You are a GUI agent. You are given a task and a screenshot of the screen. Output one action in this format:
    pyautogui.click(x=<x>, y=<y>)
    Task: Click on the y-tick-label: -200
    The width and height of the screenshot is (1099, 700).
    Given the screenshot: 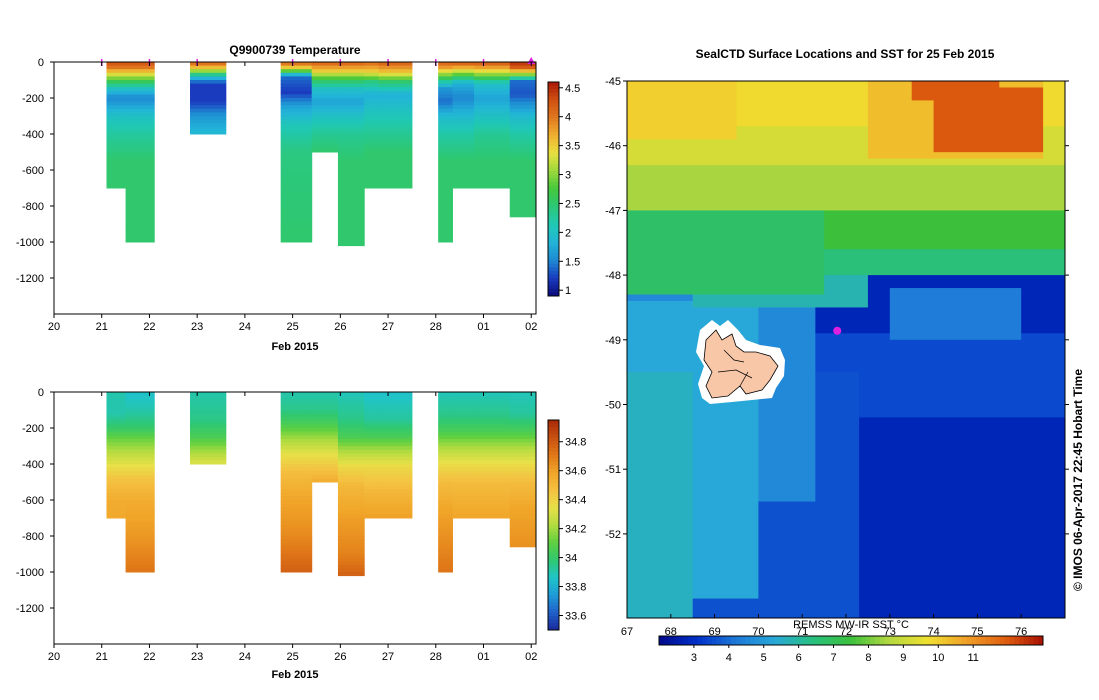 What is the action you would take?
    pyautogui.click(x=33, y=99)
    